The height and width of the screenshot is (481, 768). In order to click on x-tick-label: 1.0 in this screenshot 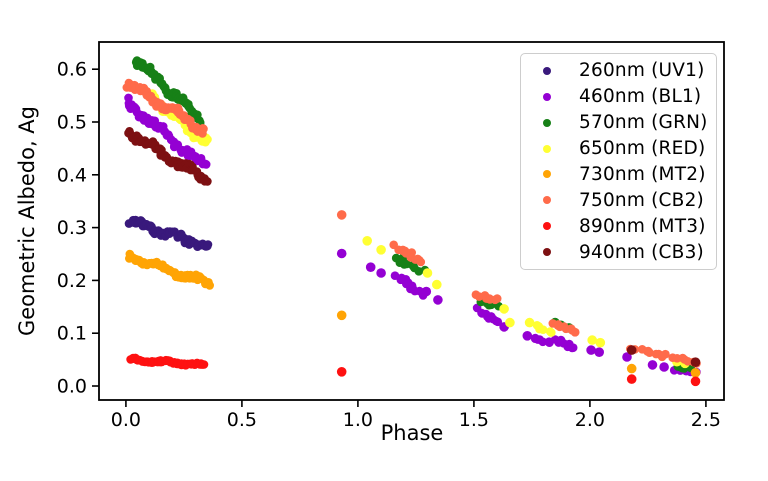, I will do `click(358, 420)`.